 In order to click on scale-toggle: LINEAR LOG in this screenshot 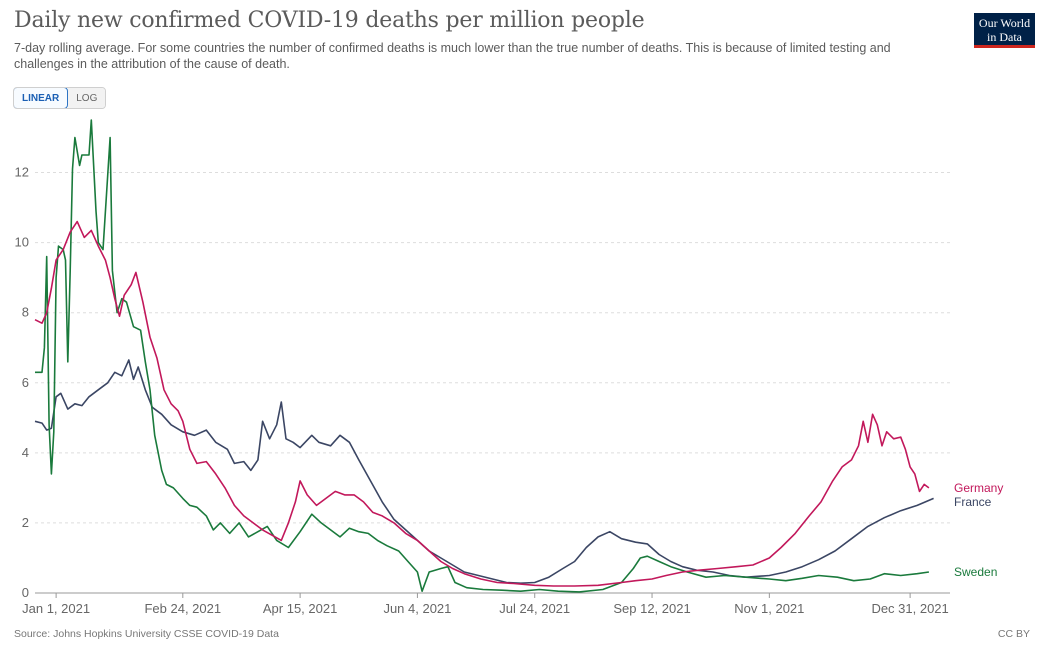, I will do `click(60, 98)`.